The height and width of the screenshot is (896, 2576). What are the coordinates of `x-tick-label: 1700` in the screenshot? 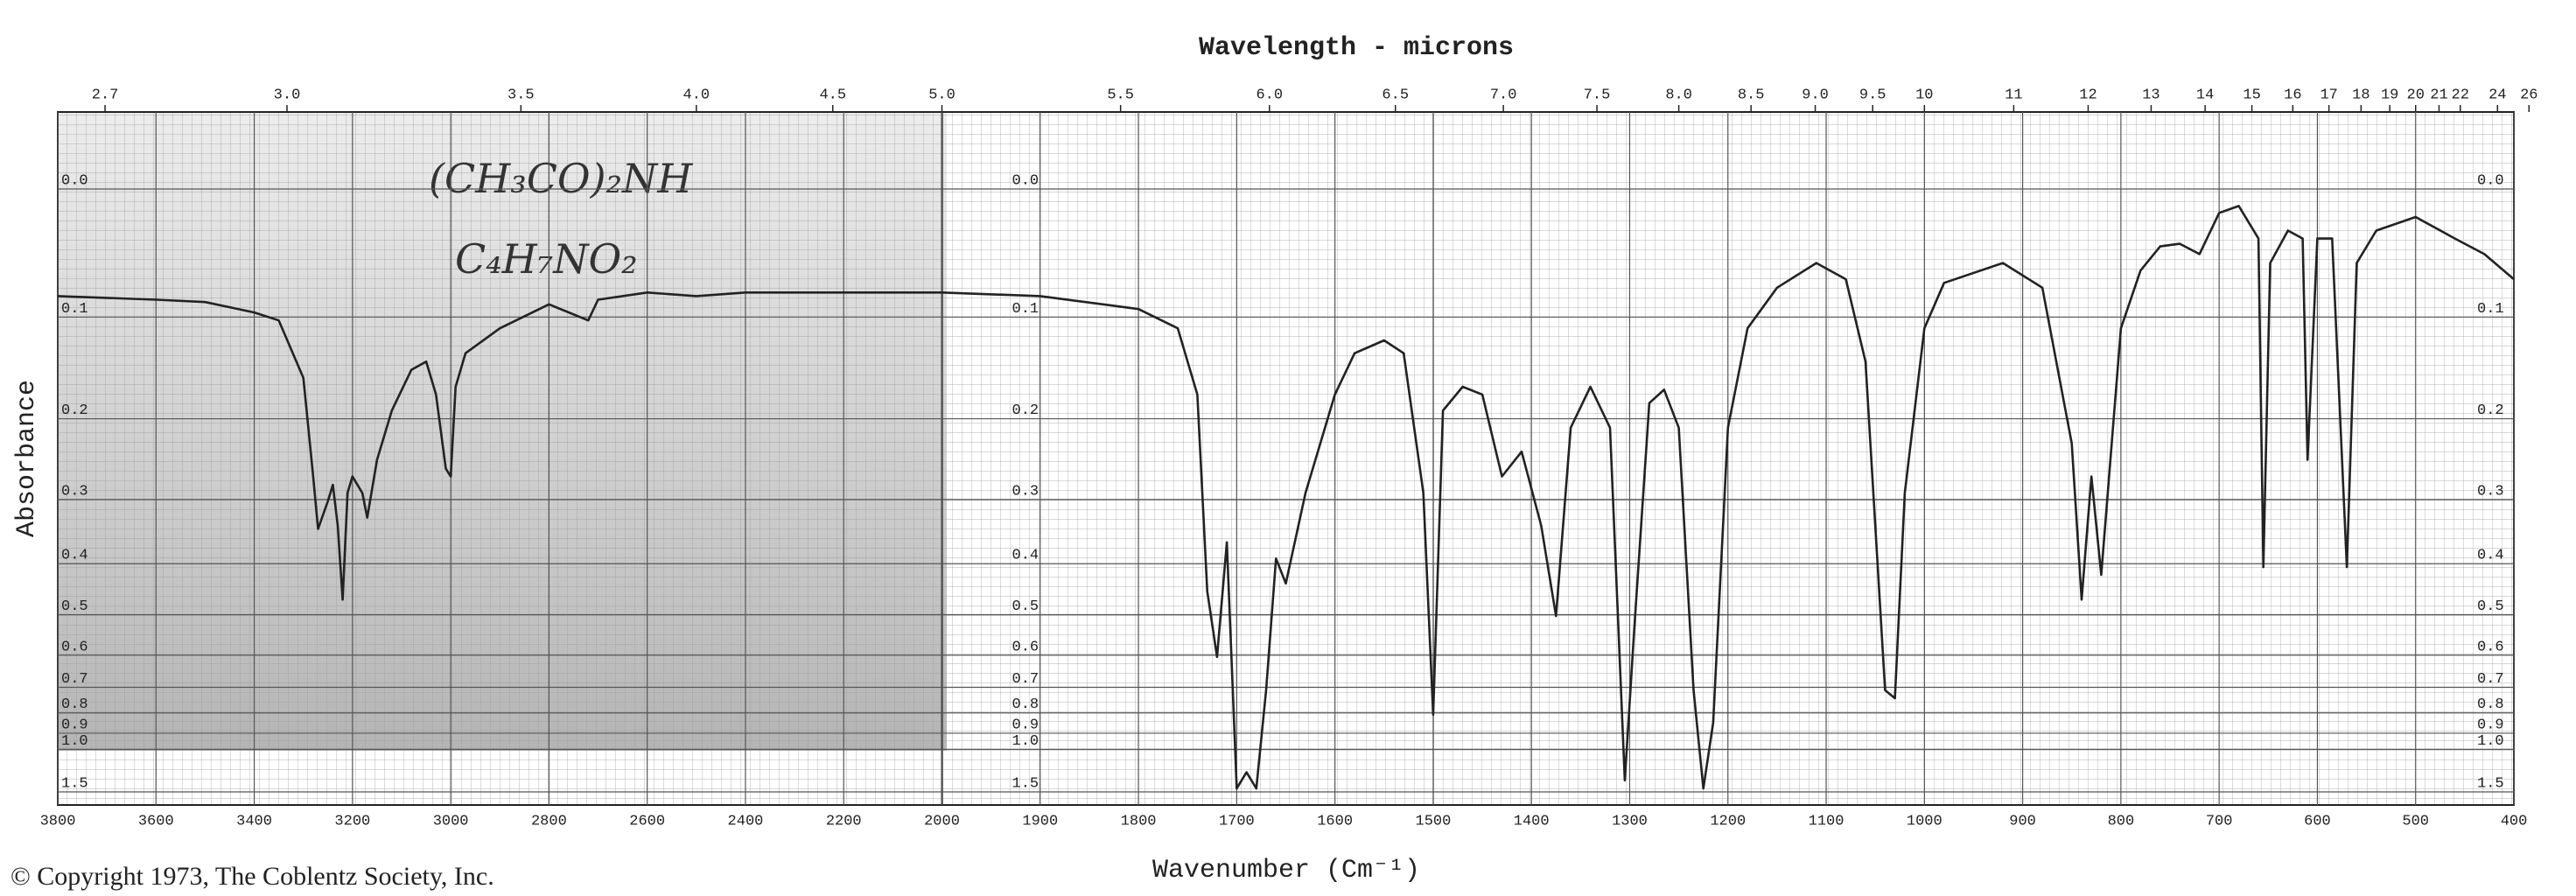 It's located at (1237, 821).